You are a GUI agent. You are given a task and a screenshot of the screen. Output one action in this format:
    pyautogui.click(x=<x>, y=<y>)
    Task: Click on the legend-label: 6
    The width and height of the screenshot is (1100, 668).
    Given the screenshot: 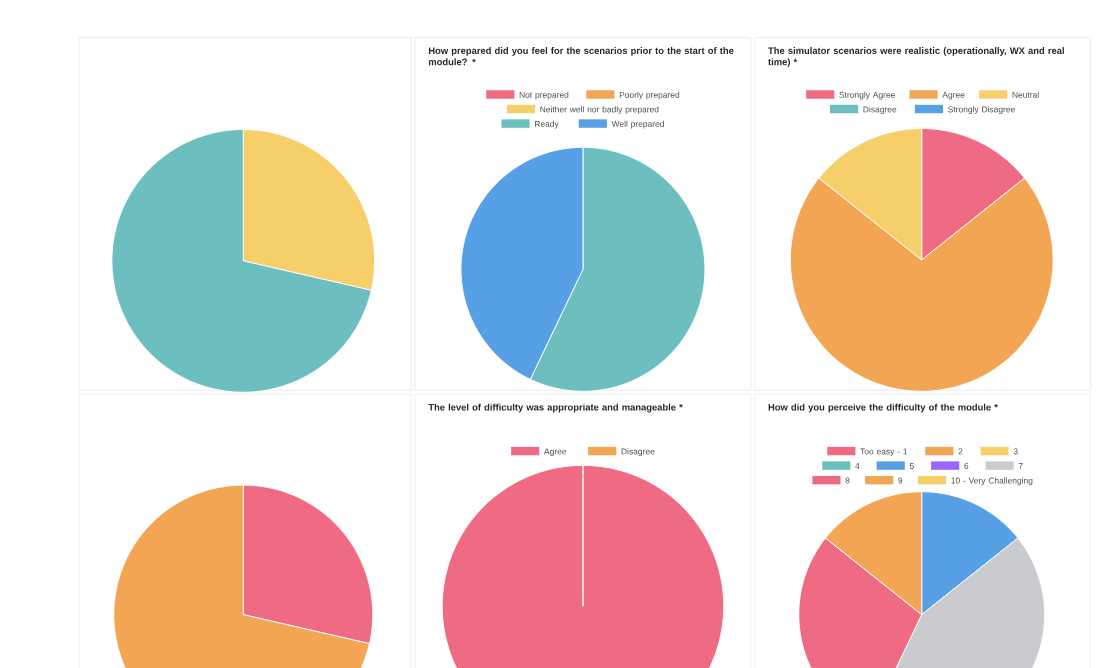 What is the action you would take?
    pyautogui.click(x=966, y=465)
    